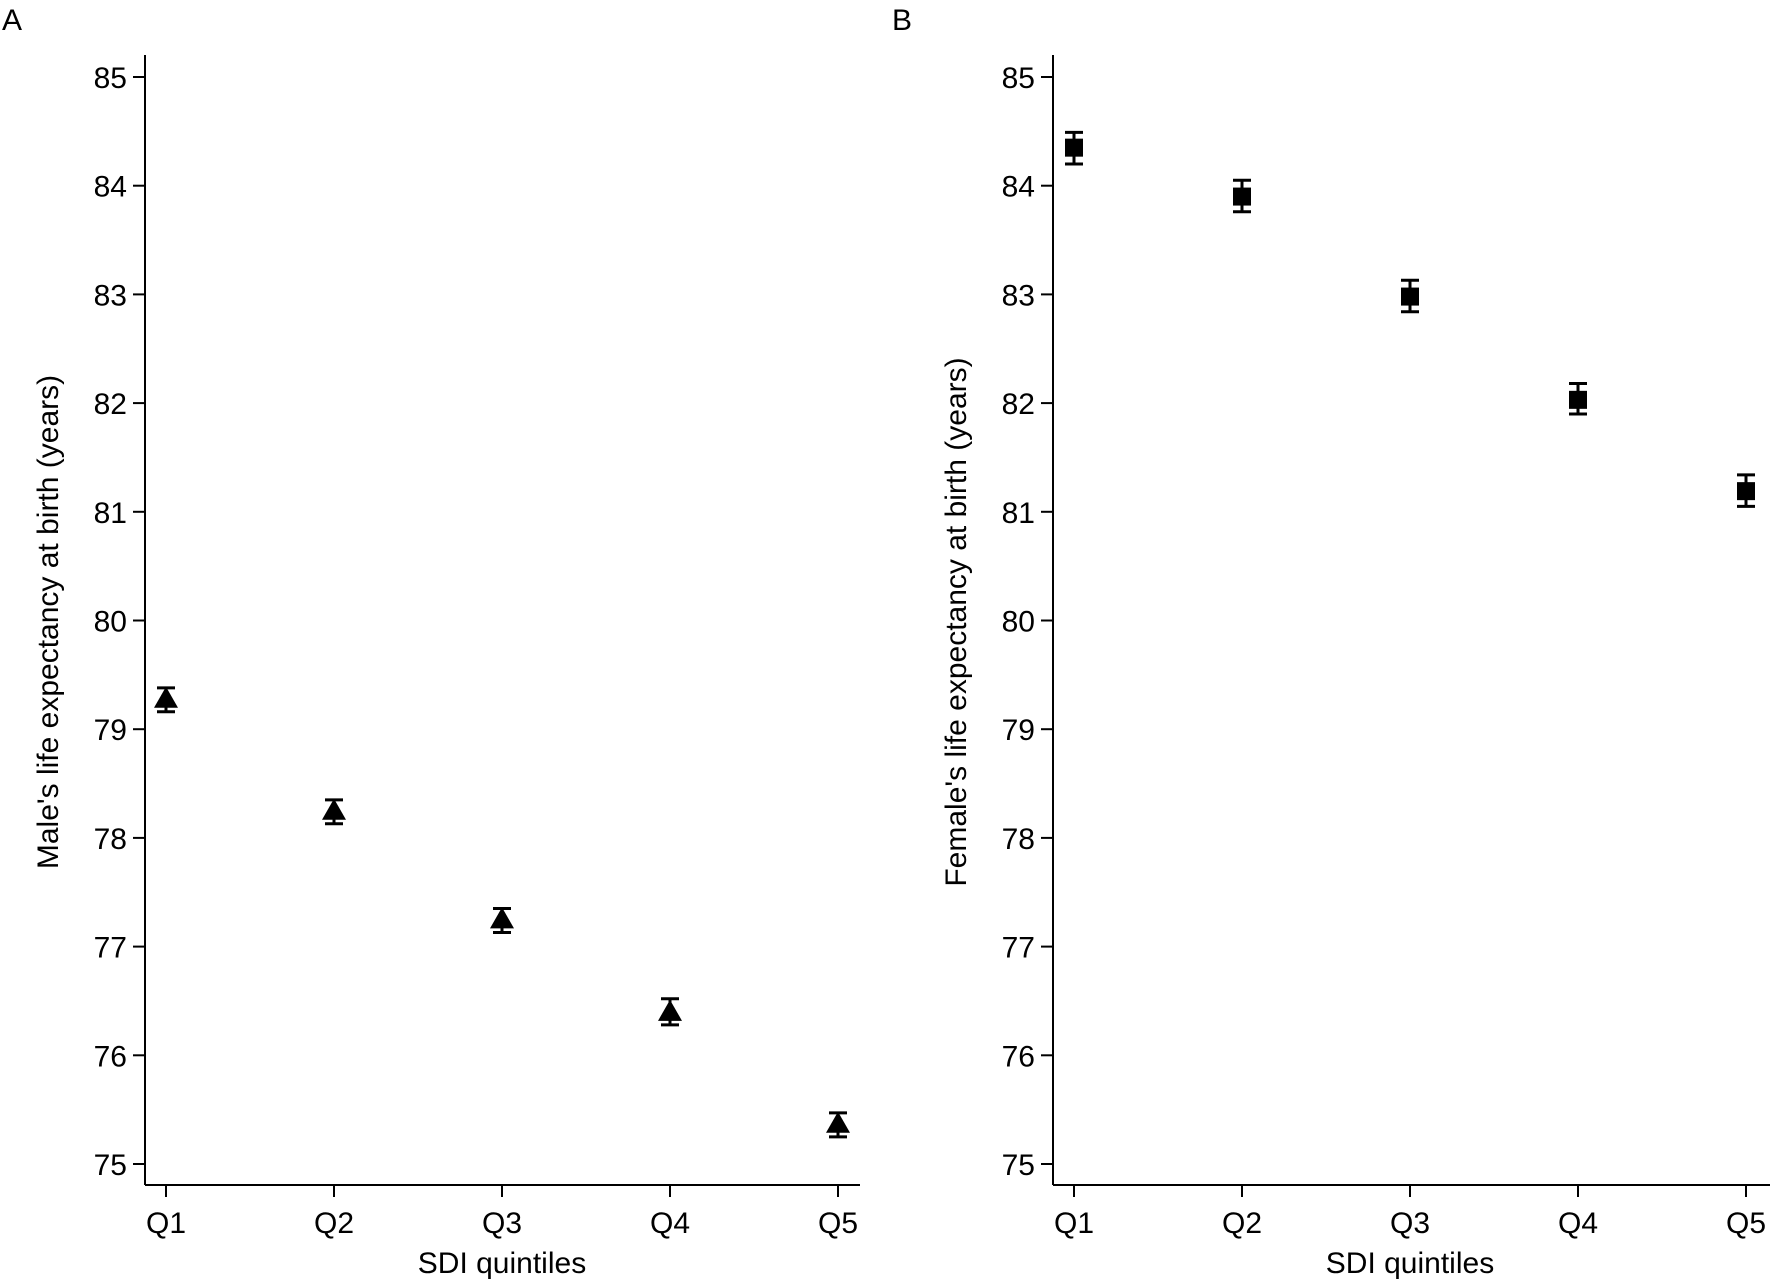 This screenshot has width=1770, height=1284. What do you see at coordinates (48, 622) in the screenshot?
I see `y-axis-title: Male's life expectancy at birth (years)` at bounding box center [48, 622].